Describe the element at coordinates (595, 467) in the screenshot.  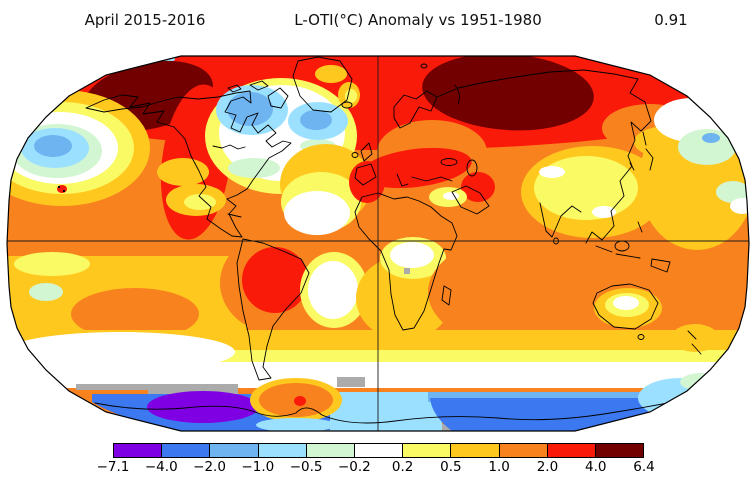
I see `colorbar-label: 4.0` at that location.